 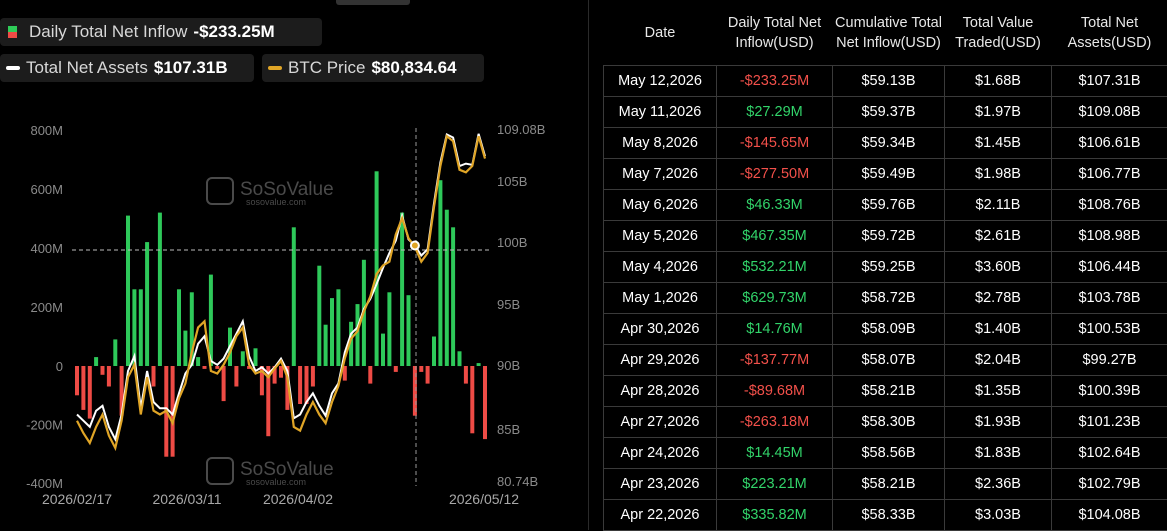 I want to click on header-value-traded: Total Value Traded(USD), so click(x=998, y=33).